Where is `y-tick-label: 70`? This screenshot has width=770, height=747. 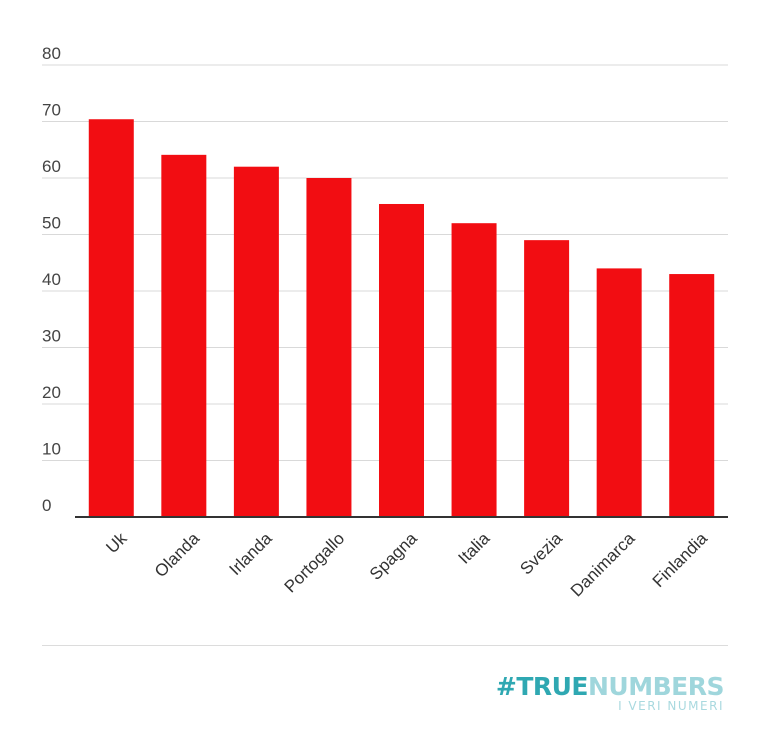
y-tick-label: 70 is located at coordinates (51, 110).